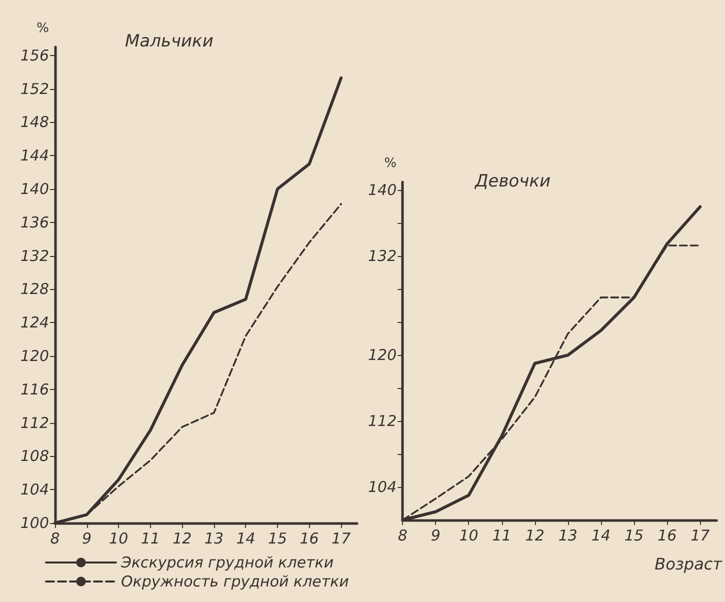  Describe the element at coordinates (34, 122) in the screenshot. I see `y-tick-label: 148` at that location.